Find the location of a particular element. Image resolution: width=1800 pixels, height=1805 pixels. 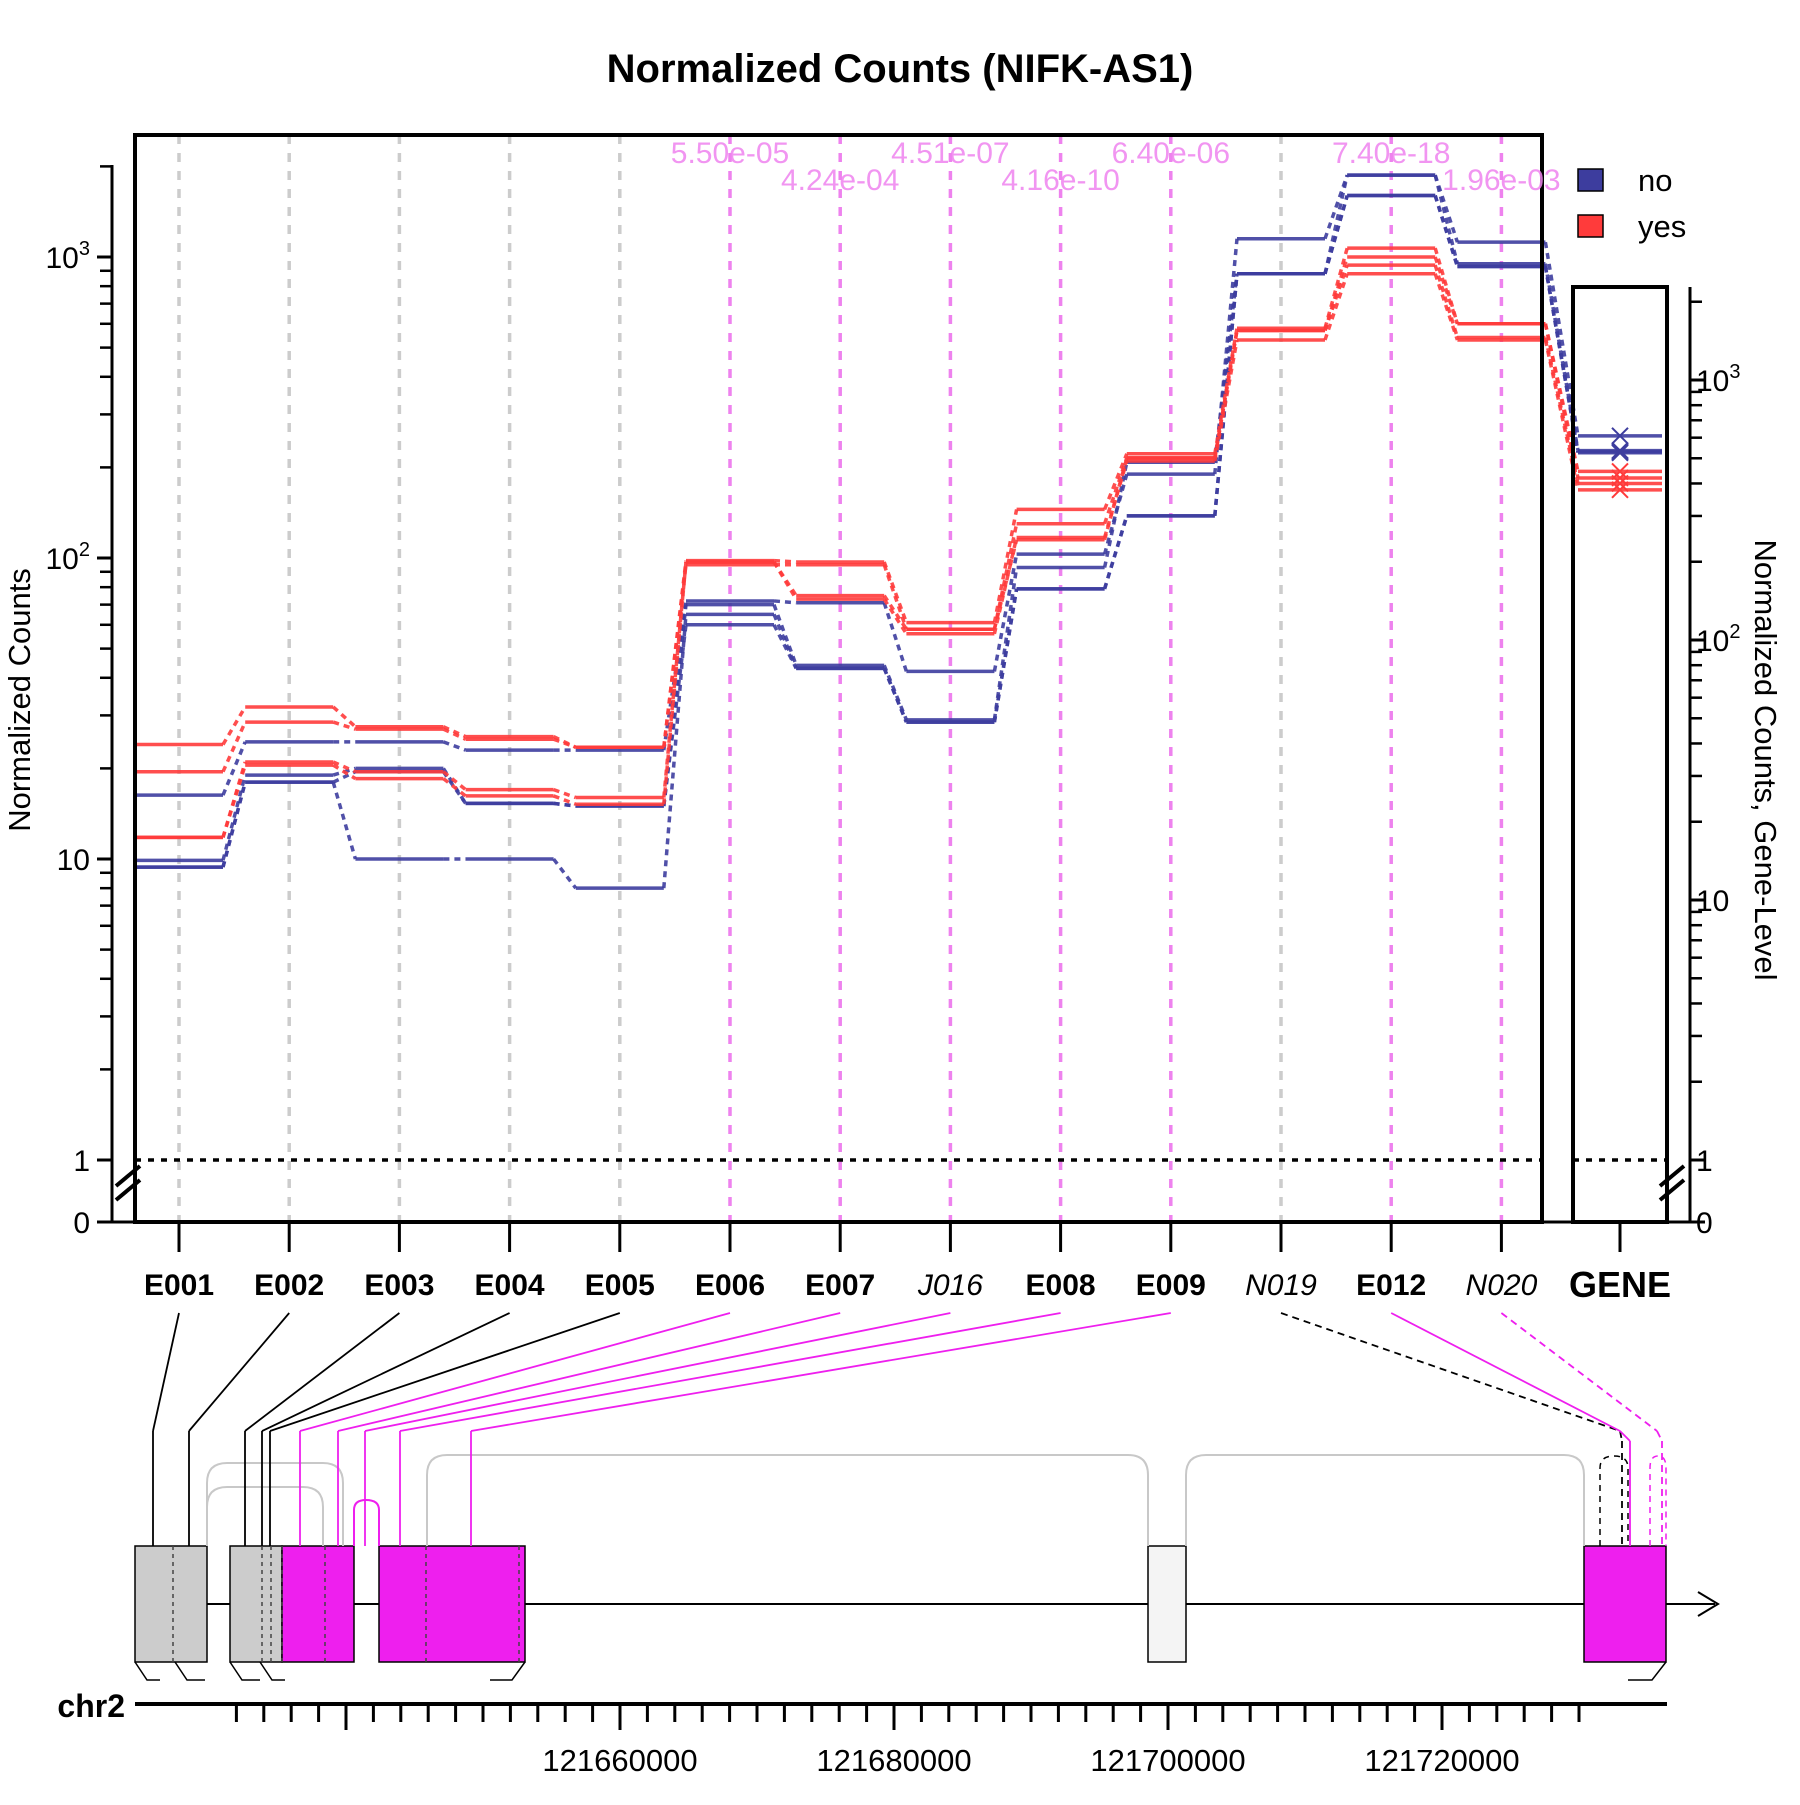

connector-e007 is located at coordinates (589, 1372).